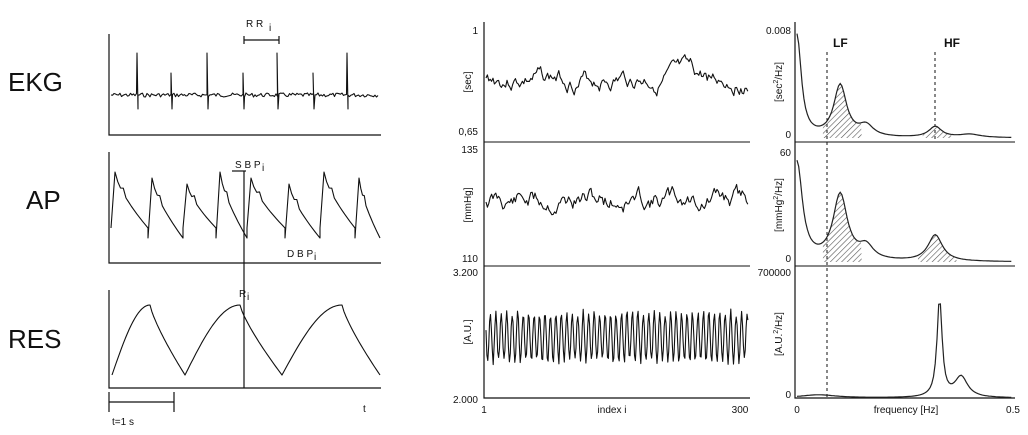 The image size is (1028, 435). Describe the element at coordinates (617, 199) in the screenshot. I see `bp-series-trace` at that location.